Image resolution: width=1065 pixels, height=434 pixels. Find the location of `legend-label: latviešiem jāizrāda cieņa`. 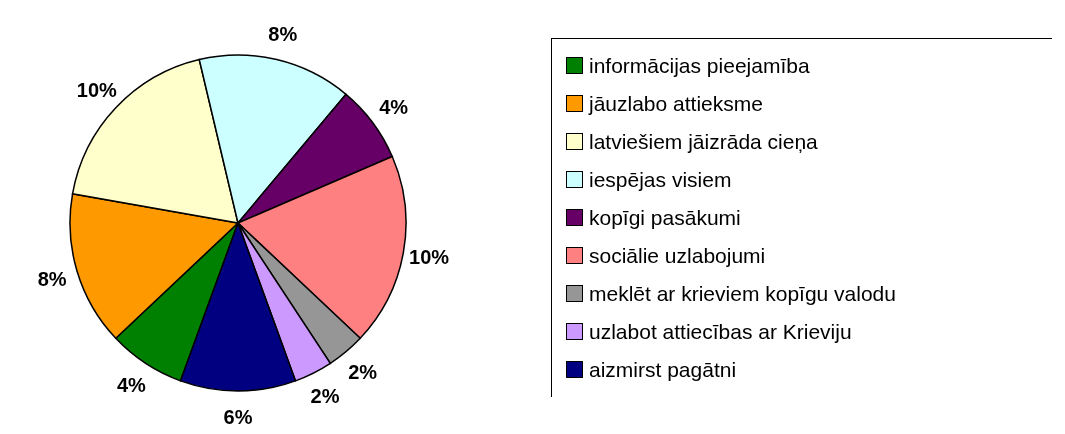

legend-label: latviešiem jāizrāda cieņa is located at coordinates (703, 141).